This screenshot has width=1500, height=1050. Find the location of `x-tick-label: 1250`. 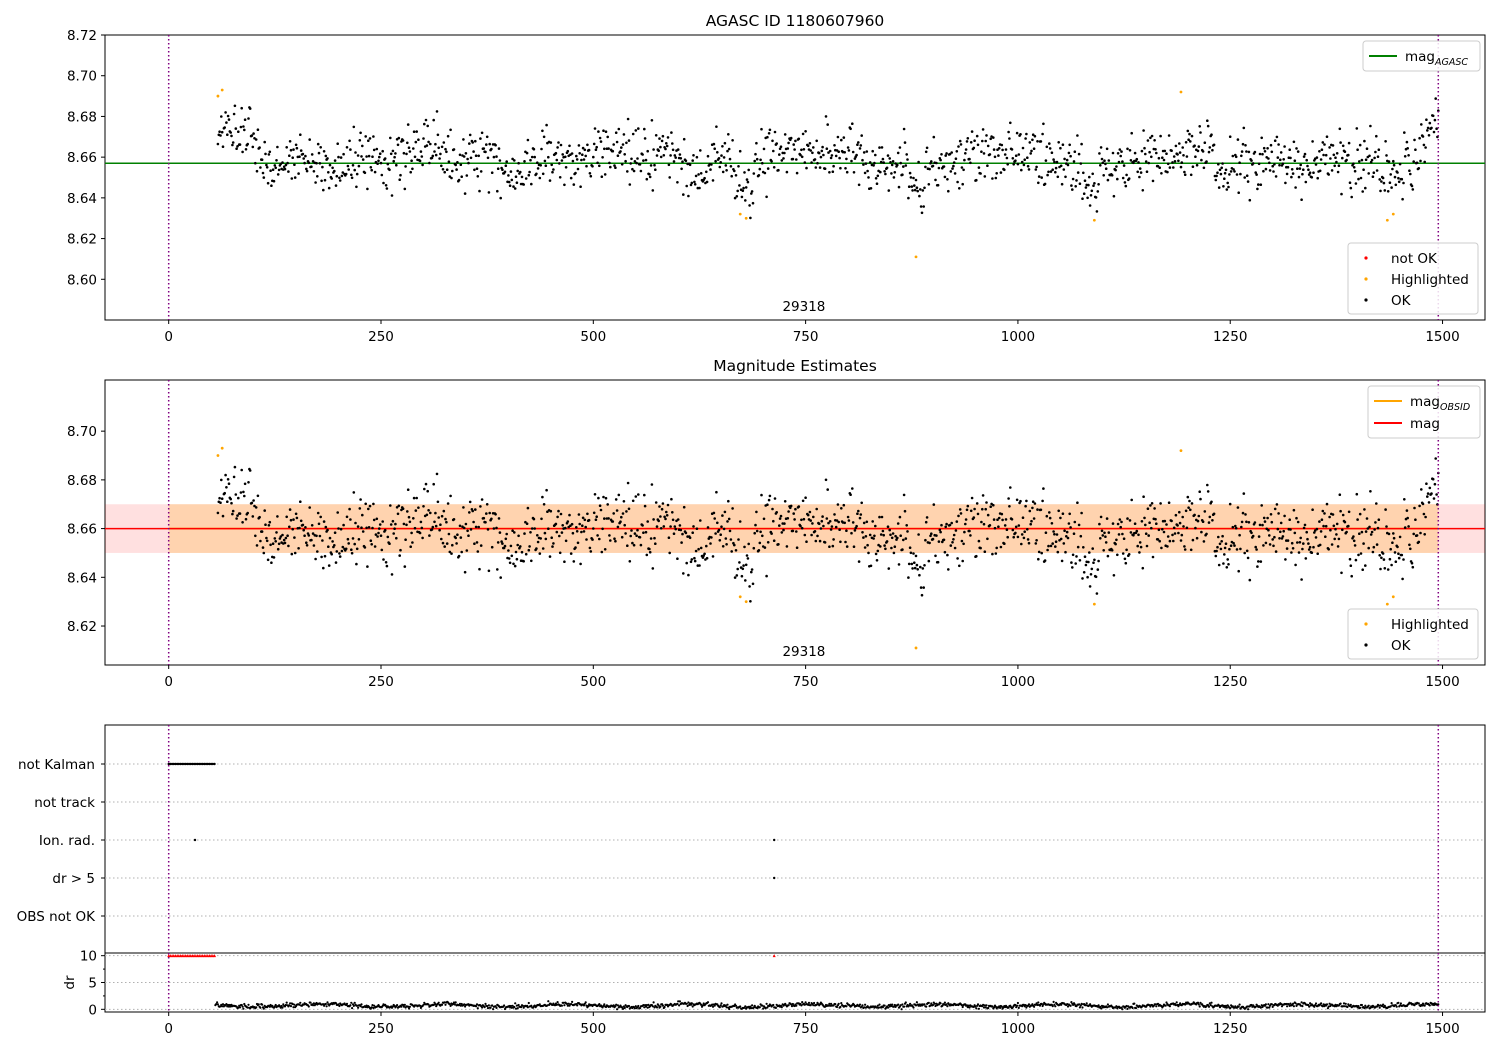

x-tick-label: 1250 is located at coordinates (1230, 682).